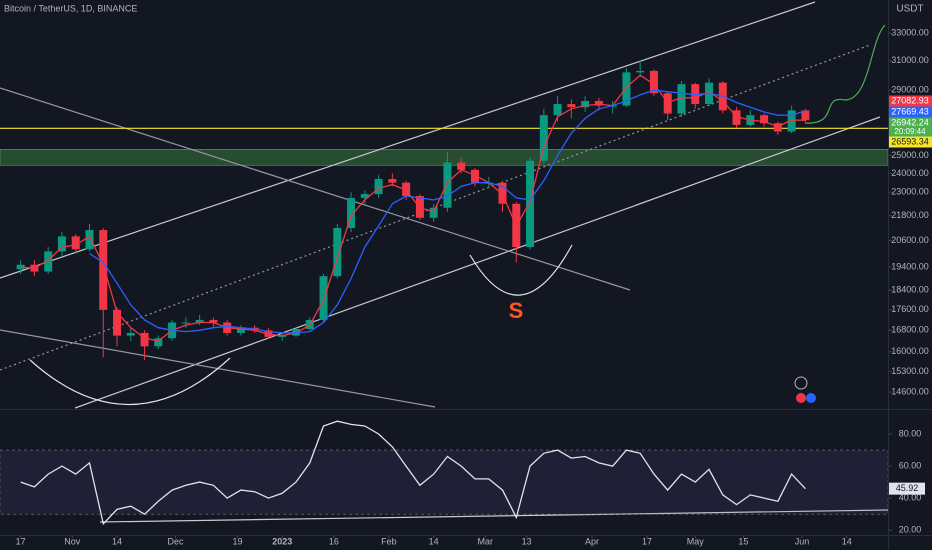  I want to click on x-tick-label: Mar, so click(486, 541).